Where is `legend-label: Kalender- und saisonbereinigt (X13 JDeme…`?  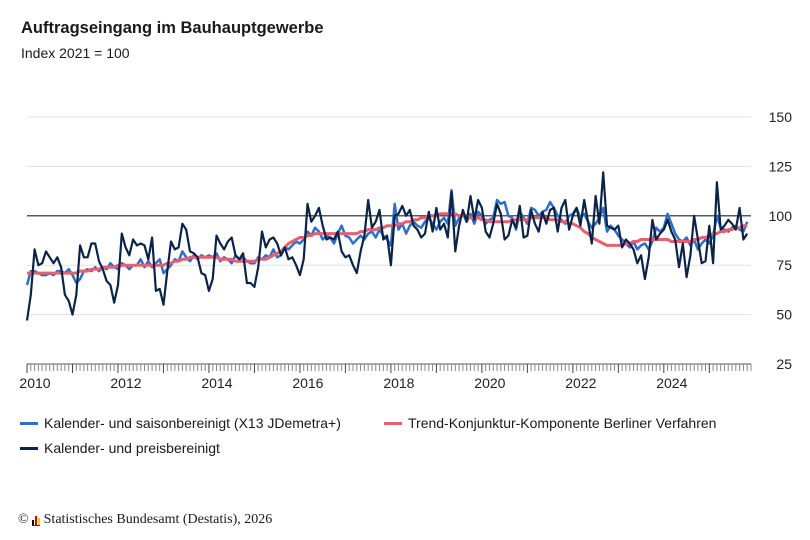 legend-label: Kalender- und saisonbereinigt (X13 JDeme… is located at coordinates (192, 423).